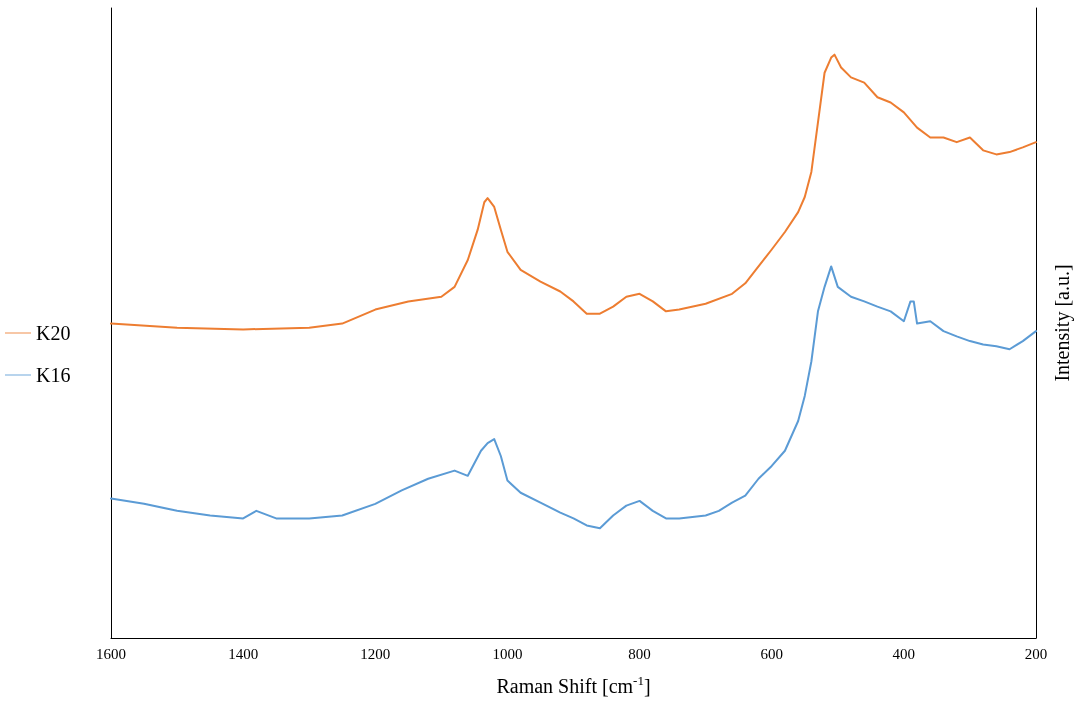 The image size is (1086, 708). I want to click on y-axis-title: Intensity [a.u.], so click(1062, 323).